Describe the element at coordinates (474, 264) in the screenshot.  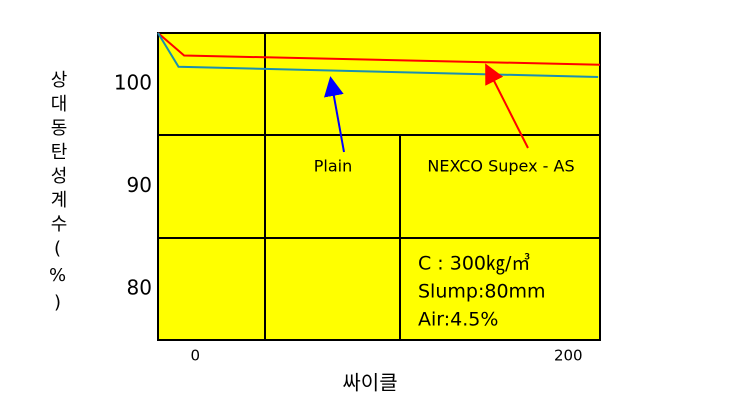
I see `annotation: C : 300㎏/㎥` at that location.